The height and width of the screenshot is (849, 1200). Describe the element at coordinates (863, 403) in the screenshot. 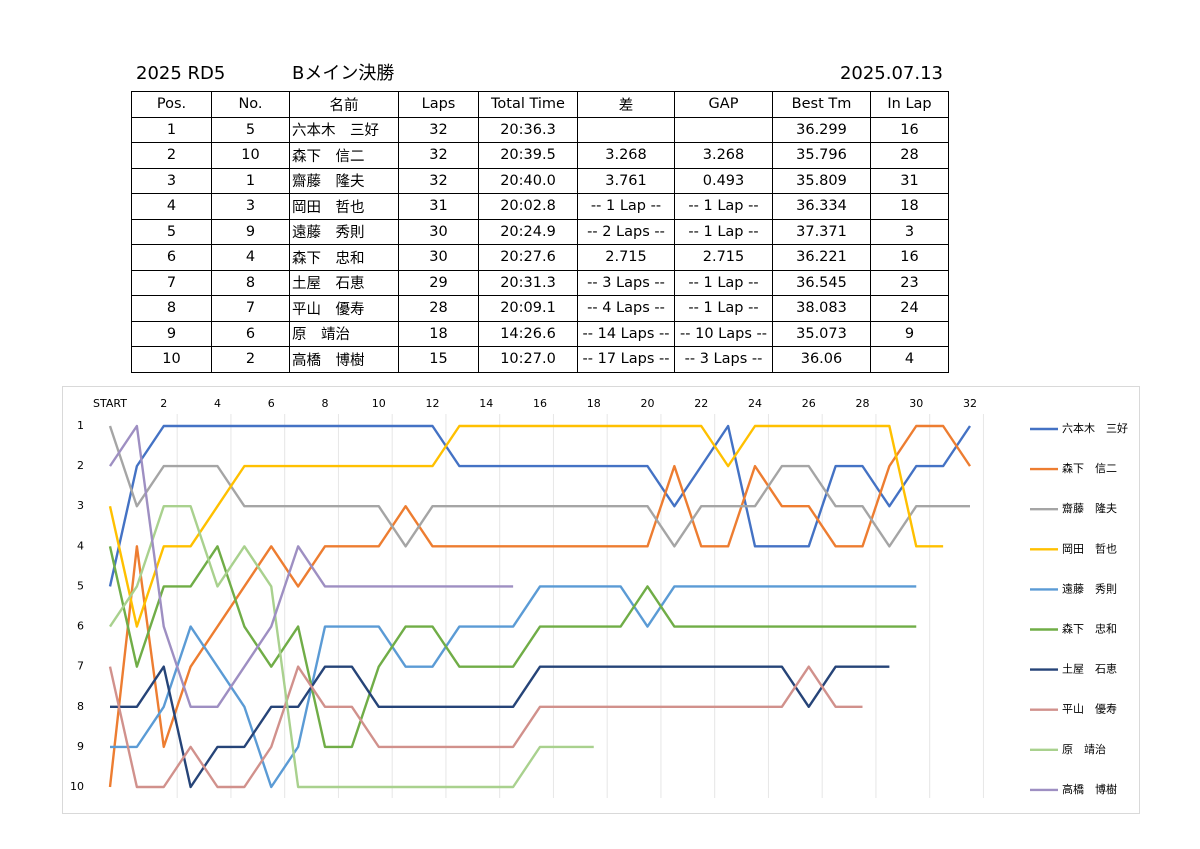

I see `x-tick-label: 28` at that location.